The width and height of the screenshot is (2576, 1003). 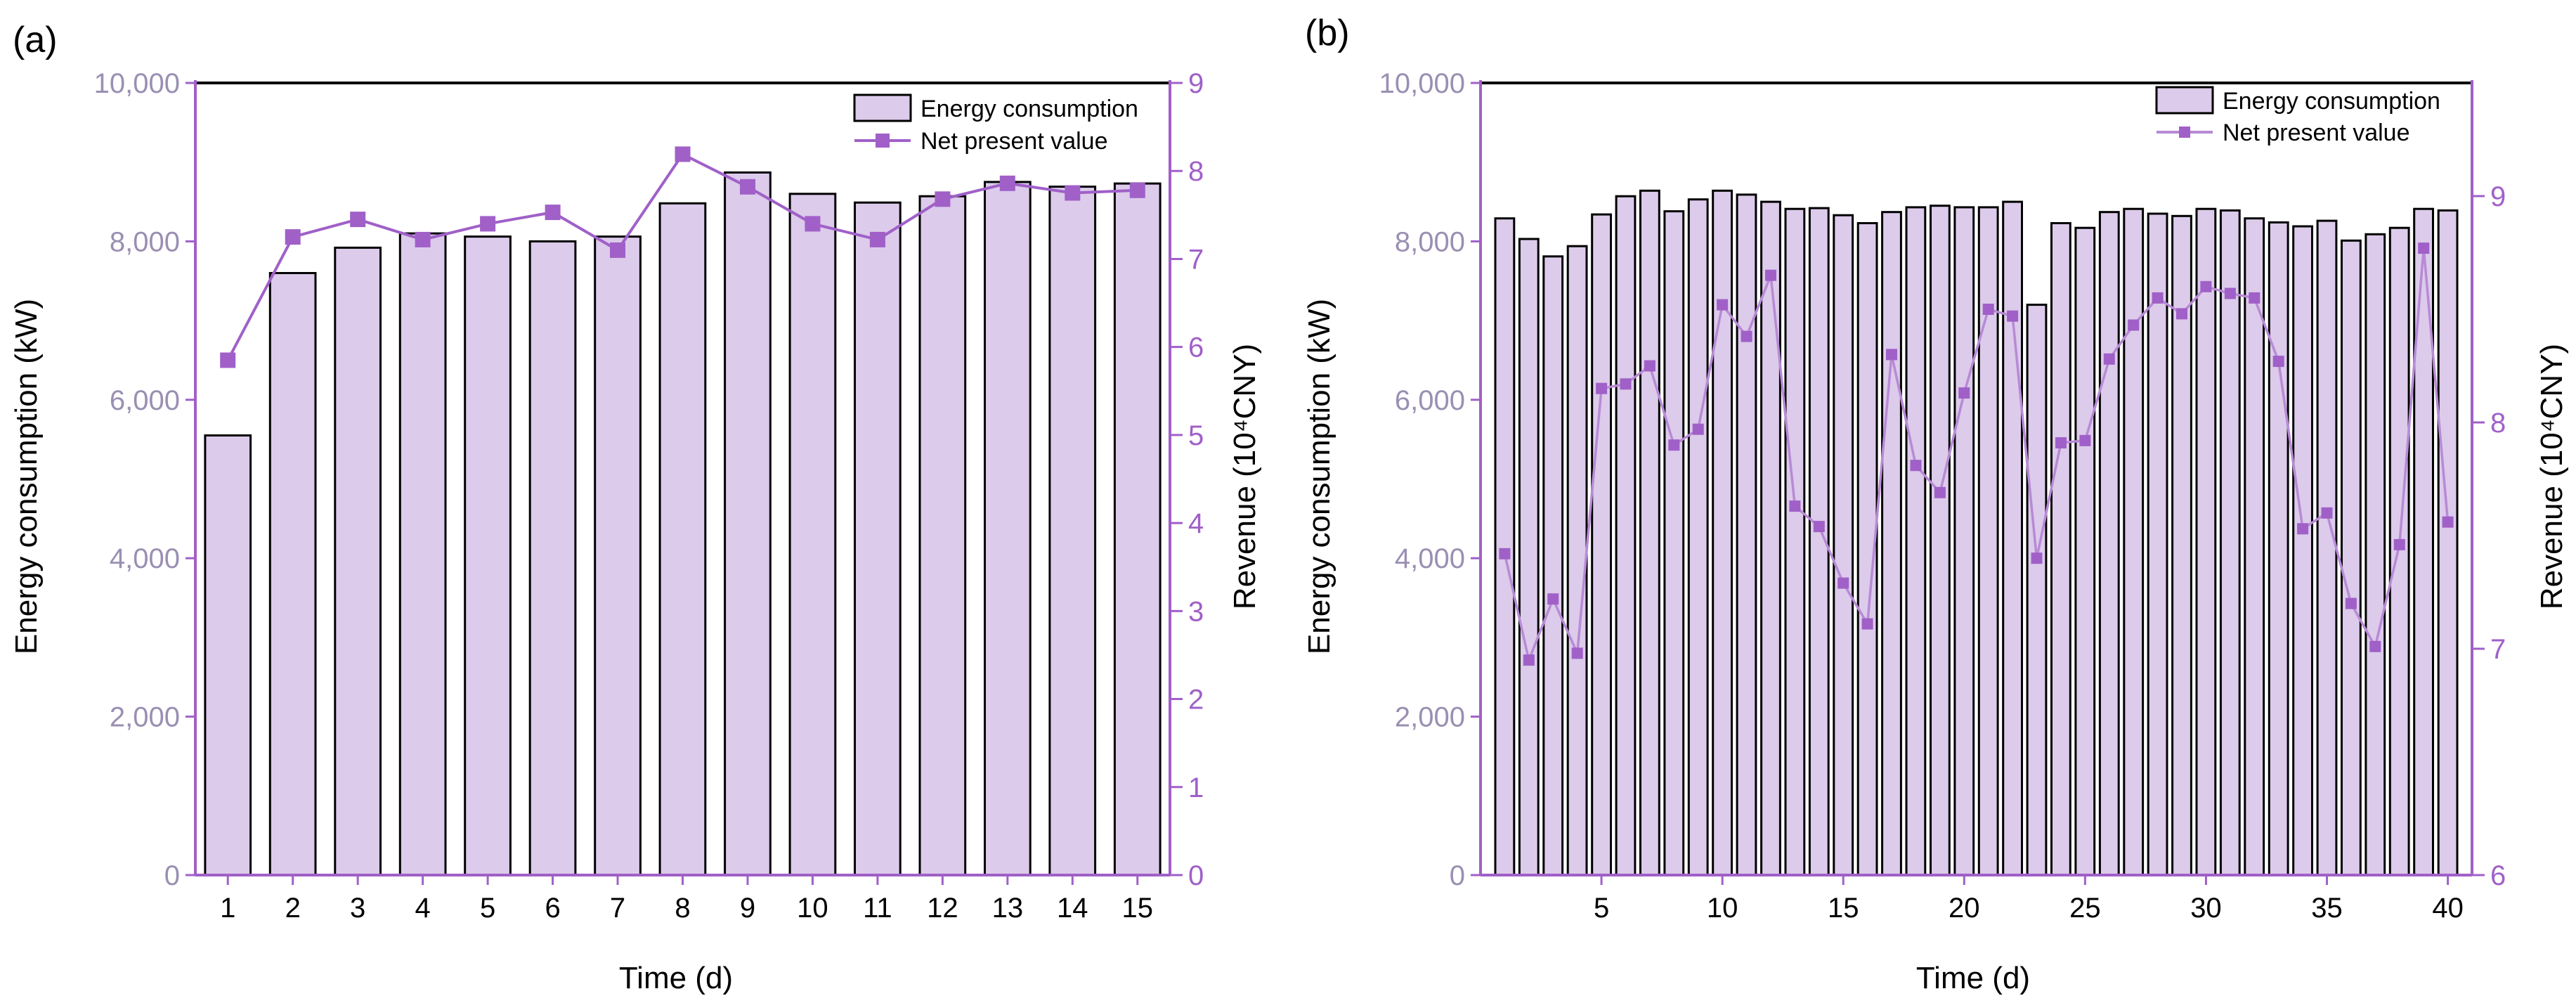 What do you see at coordinates (1319, 477) in the screenshot?
I see `y-axis-label-b: Energy consumption (kW)` at bounding box center [1319, 477].